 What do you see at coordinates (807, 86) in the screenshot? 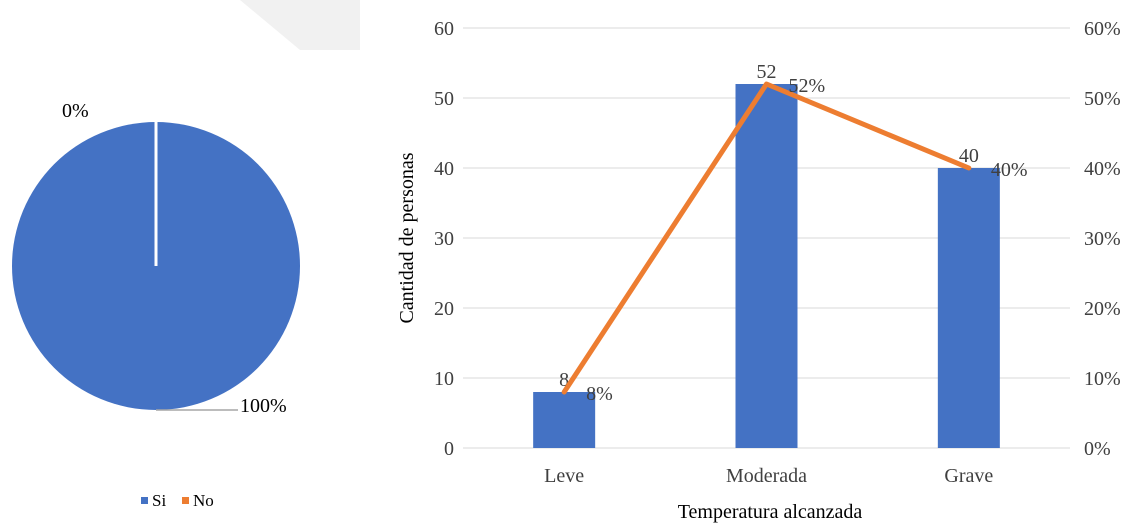
I see `line-data-label: 52%` at bounding box center [807, 86].